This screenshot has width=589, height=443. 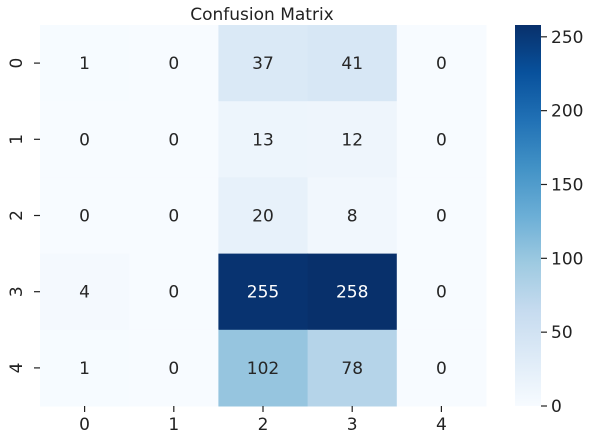 I want to click on cell-value-r2-c0: 0, so click(x=84, y=217).